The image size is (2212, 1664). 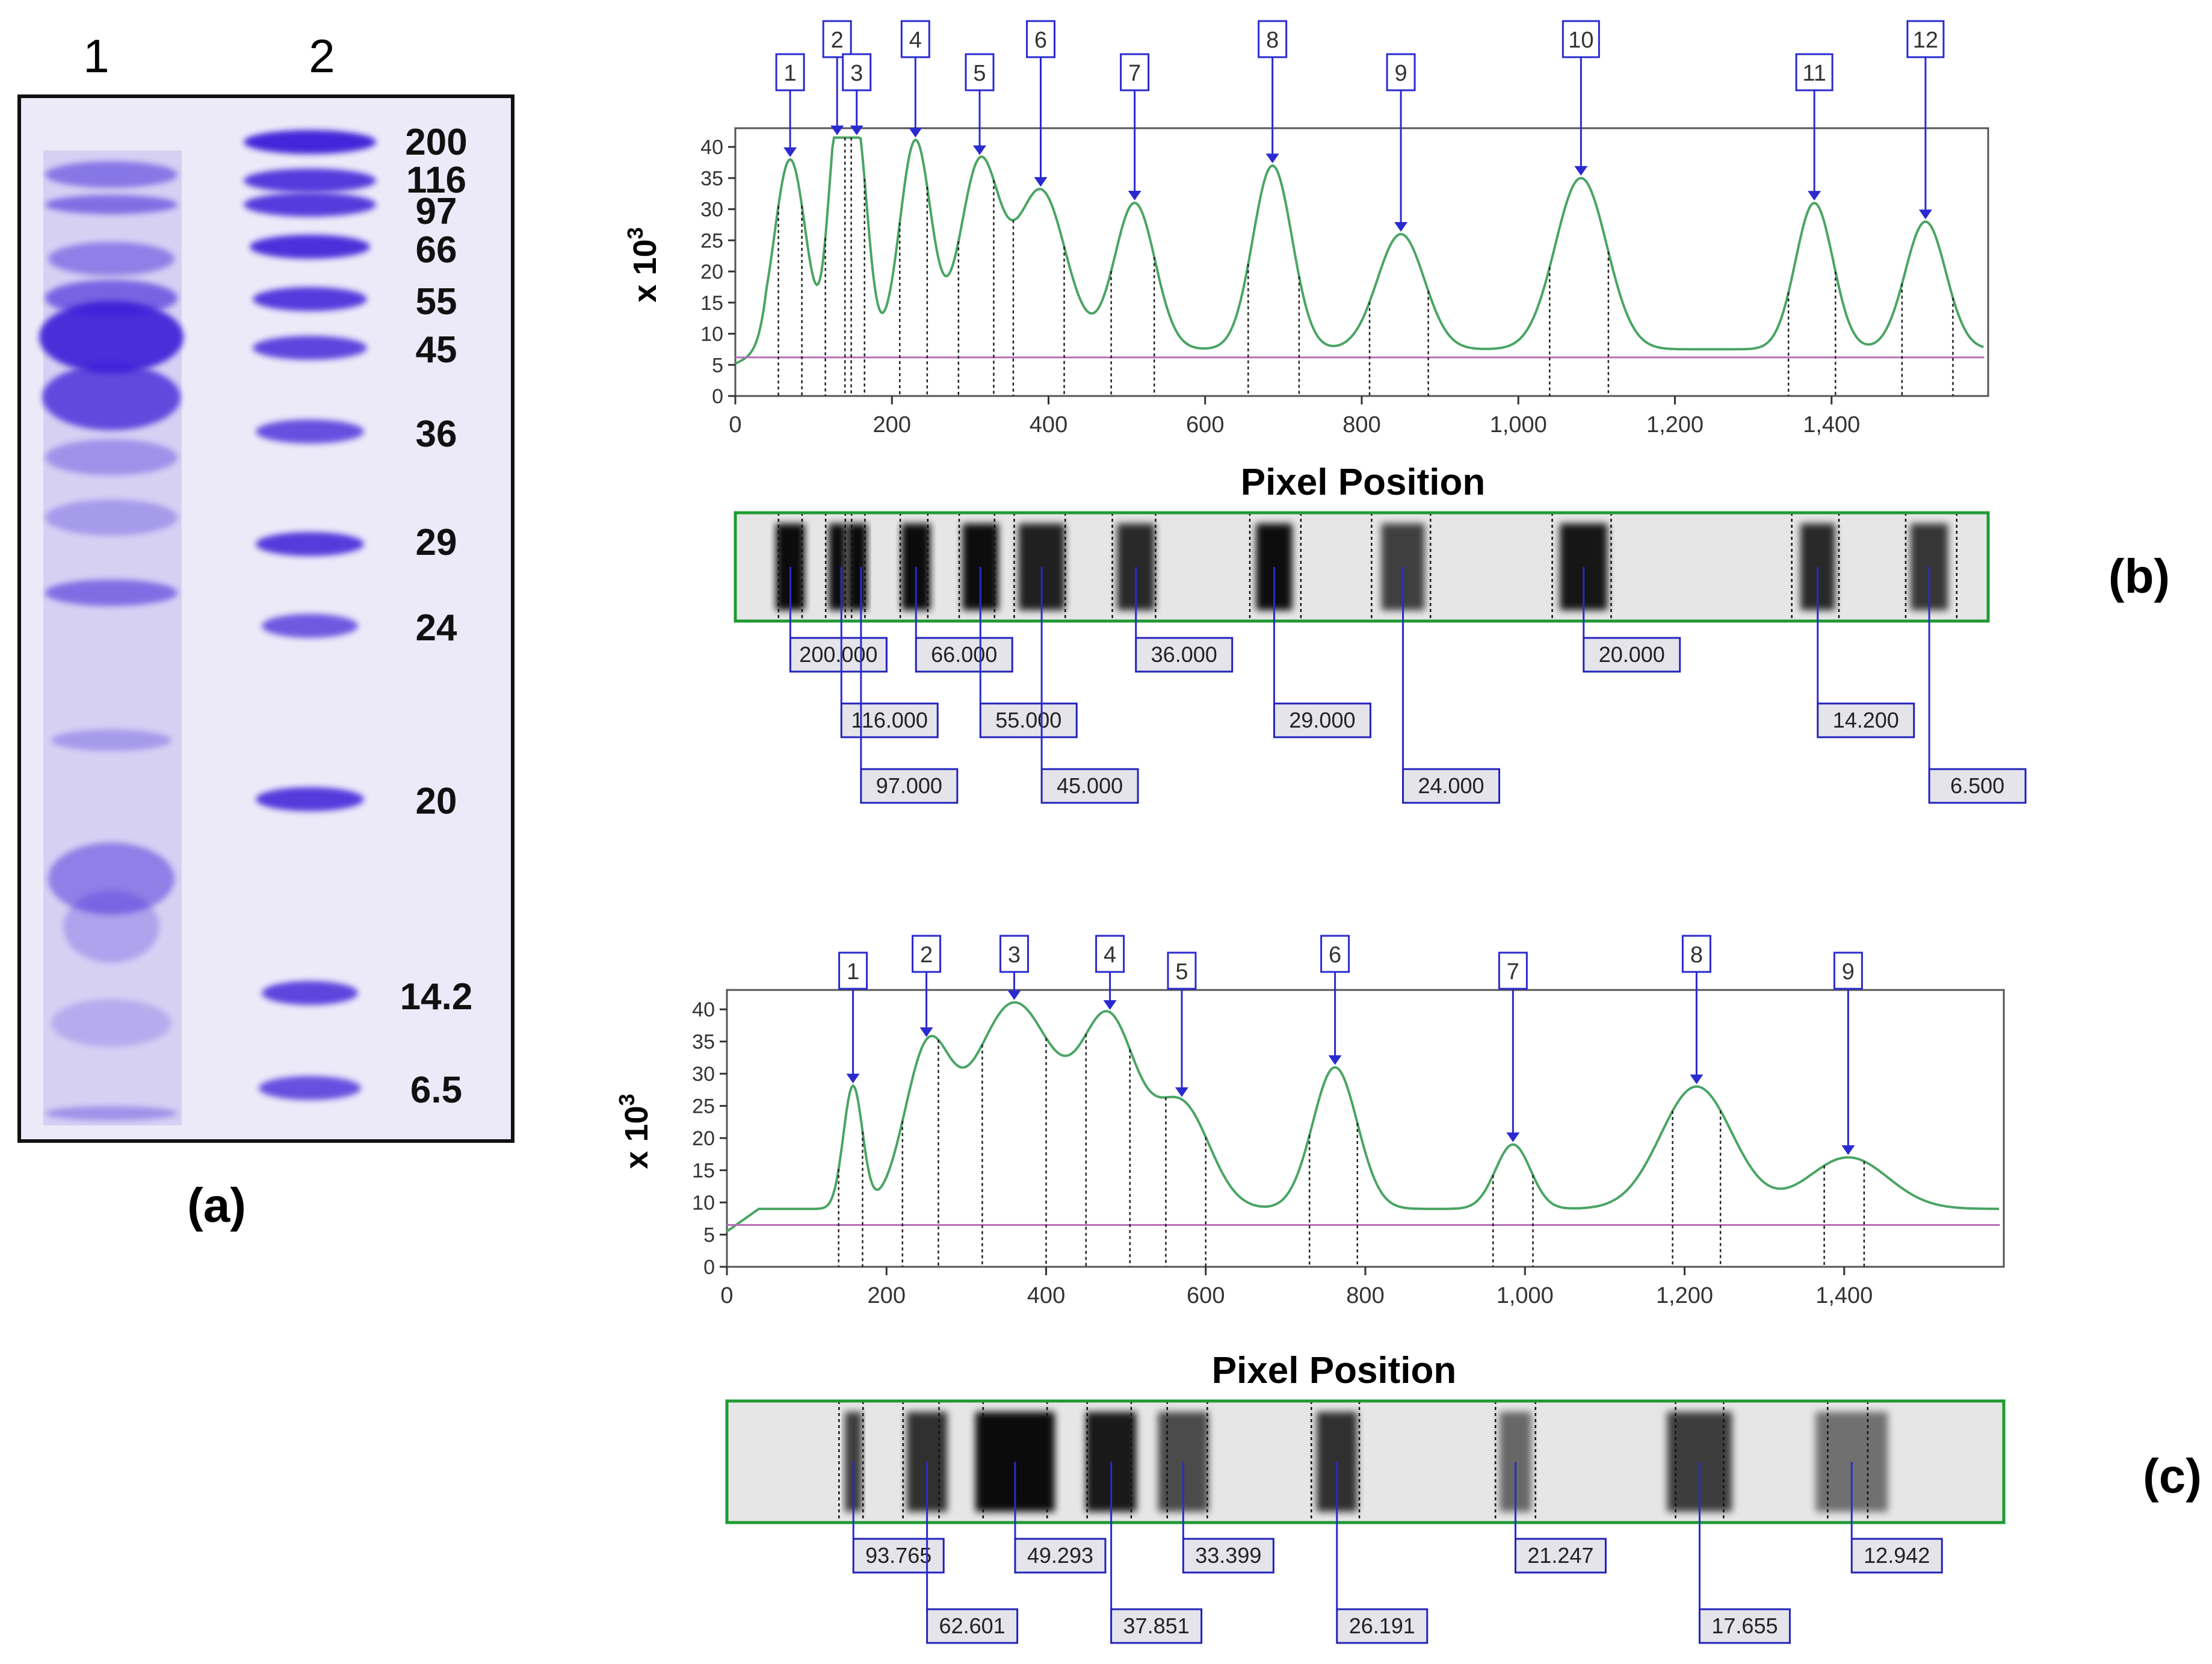 I want to click on peak-callout-label: 8, so click(x=1696, y=955).